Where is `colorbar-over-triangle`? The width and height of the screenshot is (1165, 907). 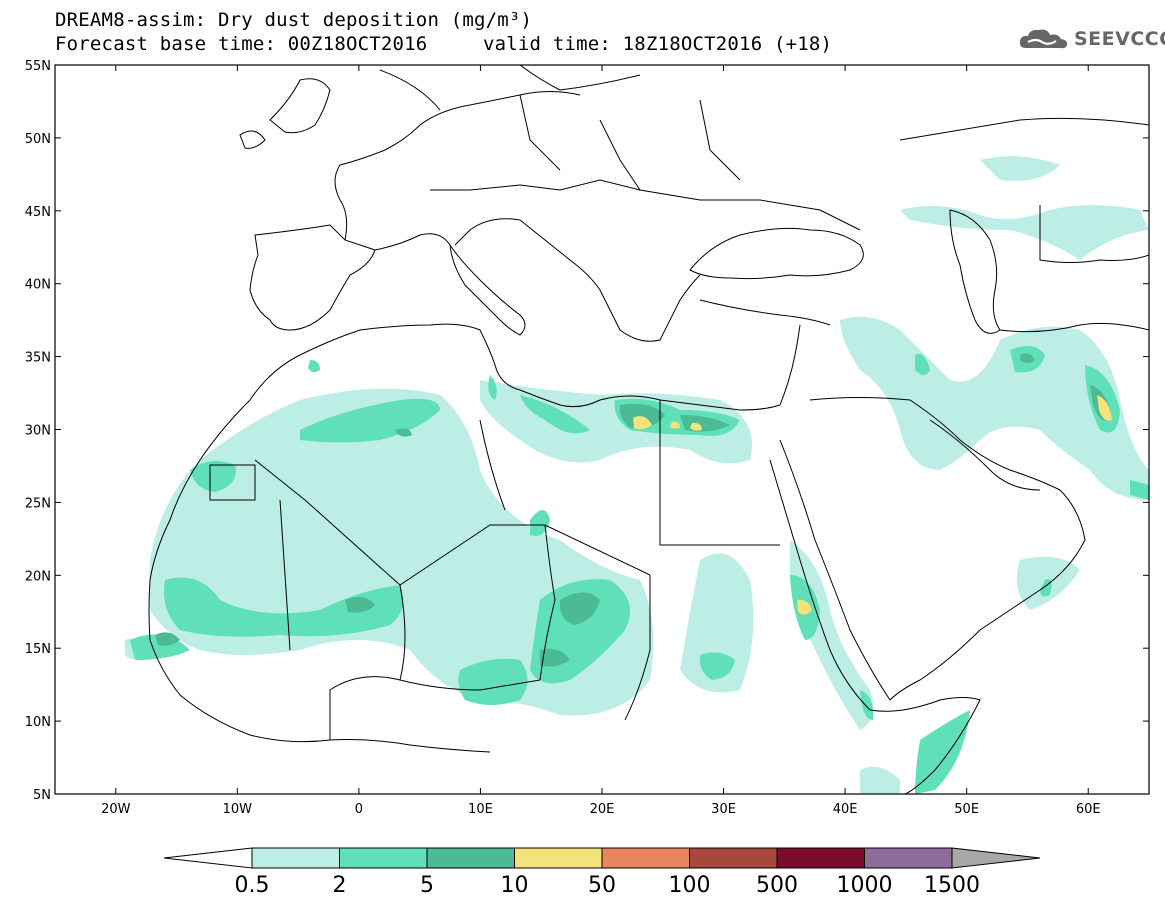 colorbar-over-triangle is located at coordinates (996, 858).